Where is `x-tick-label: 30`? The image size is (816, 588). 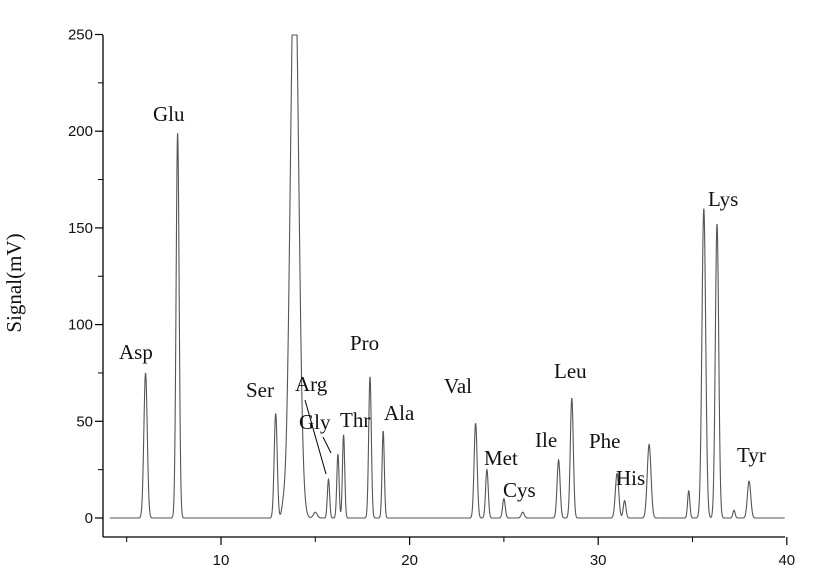 x-tick-label: 30 is located at coordinates (598, 560).